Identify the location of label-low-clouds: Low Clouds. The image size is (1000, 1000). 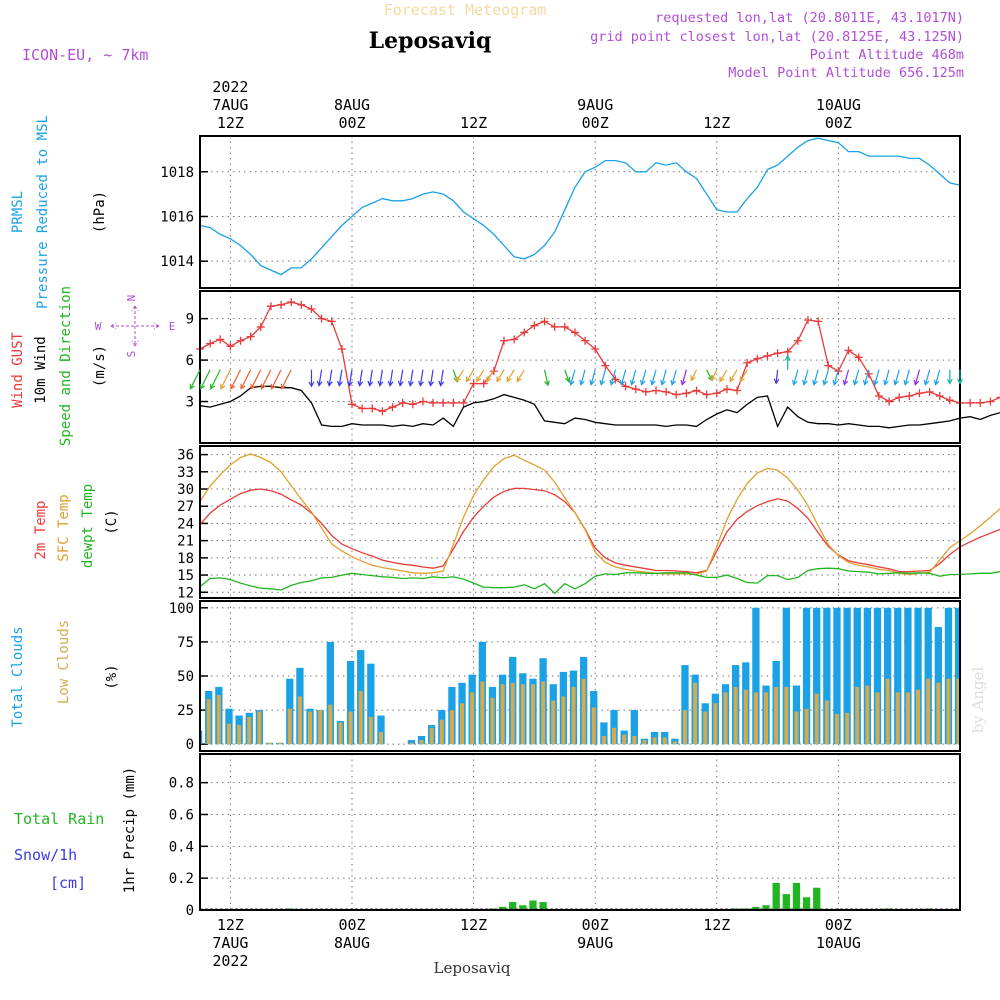
(64, 662).